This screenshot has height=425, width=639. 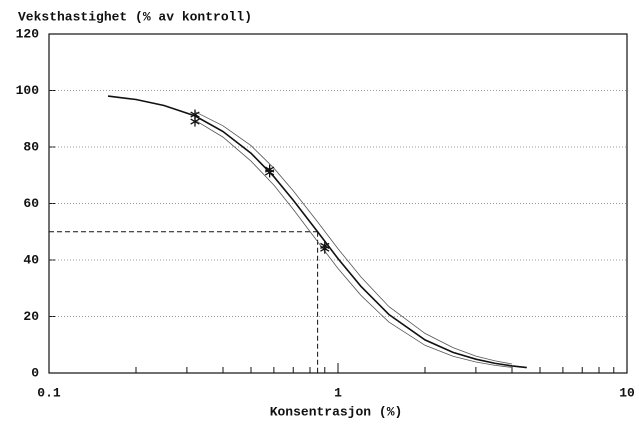 What do you see at coordinates (338, 392) in the screenshot?
I see `x-tick-label: 1` at bounding box center [338, 392].